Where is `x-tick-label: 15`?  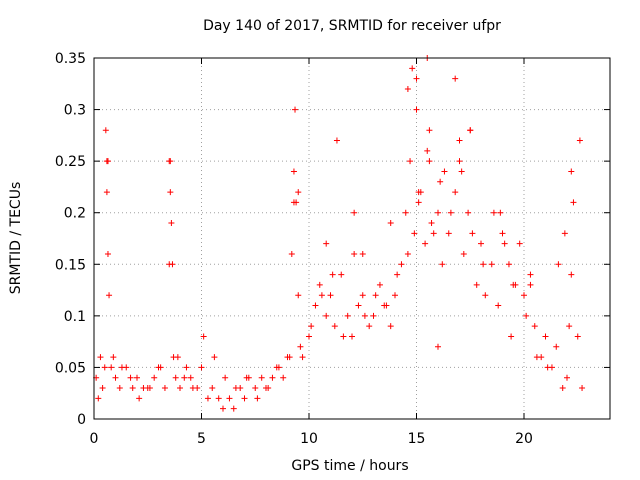 x-tick-label: 15 is located at coordinates (417, 439).